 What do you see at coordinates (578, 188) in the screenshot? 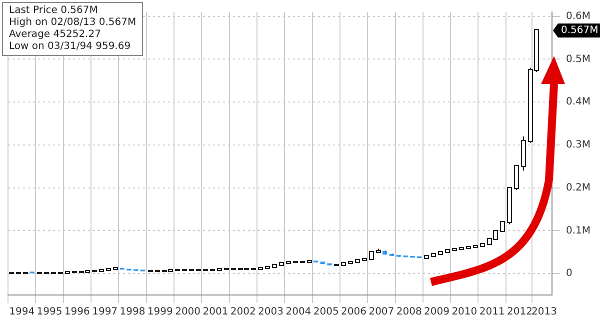
I see `y-tick-label: 0.2M` at bounding box center [578, 188].